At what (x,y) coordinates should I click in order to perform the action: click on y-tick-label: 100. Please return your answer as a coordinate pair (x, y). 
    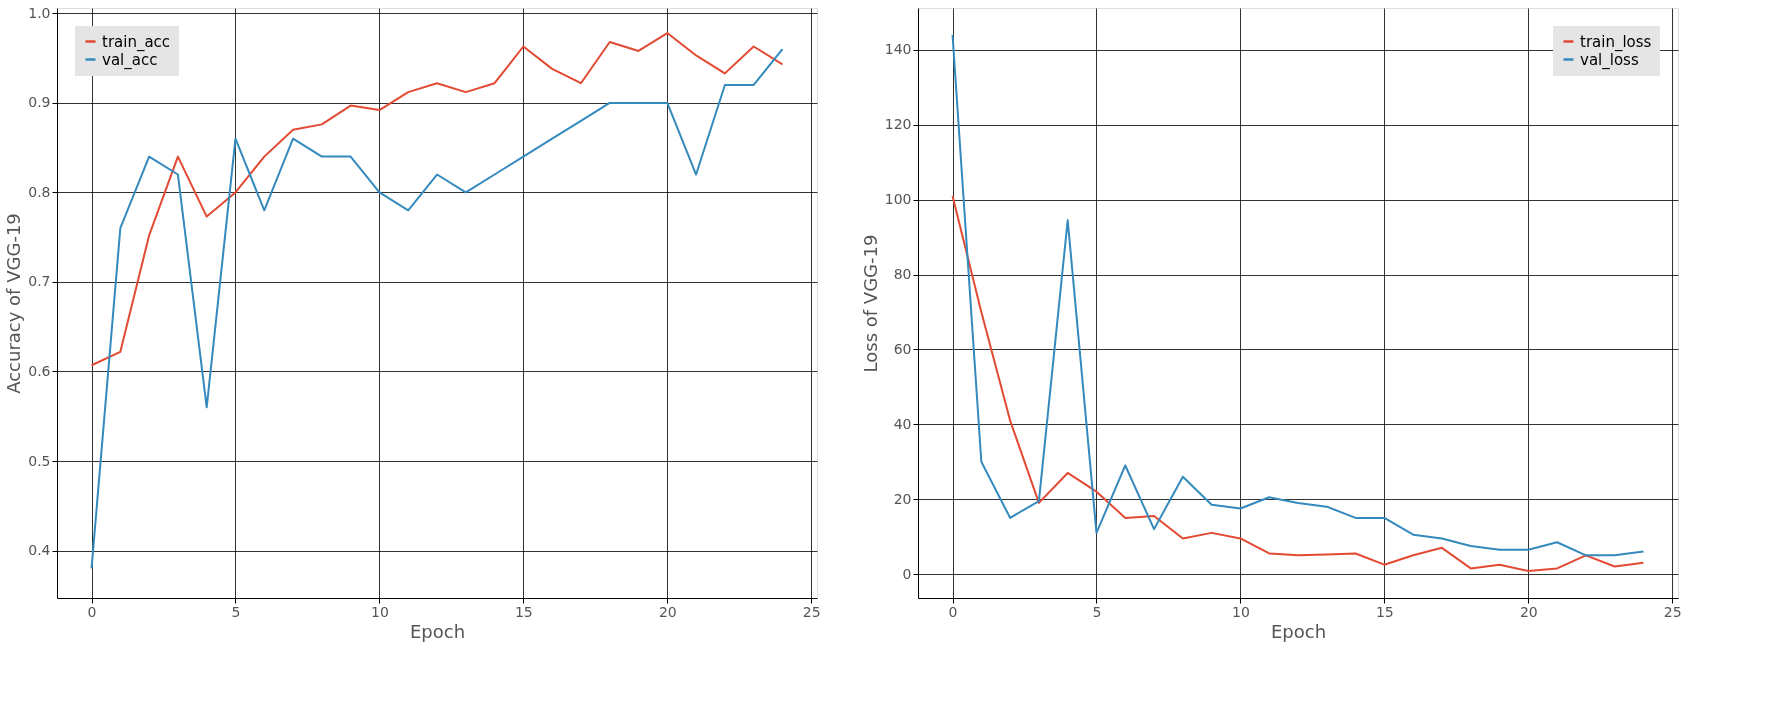
    Looking at the image, I should click on (898, 199).